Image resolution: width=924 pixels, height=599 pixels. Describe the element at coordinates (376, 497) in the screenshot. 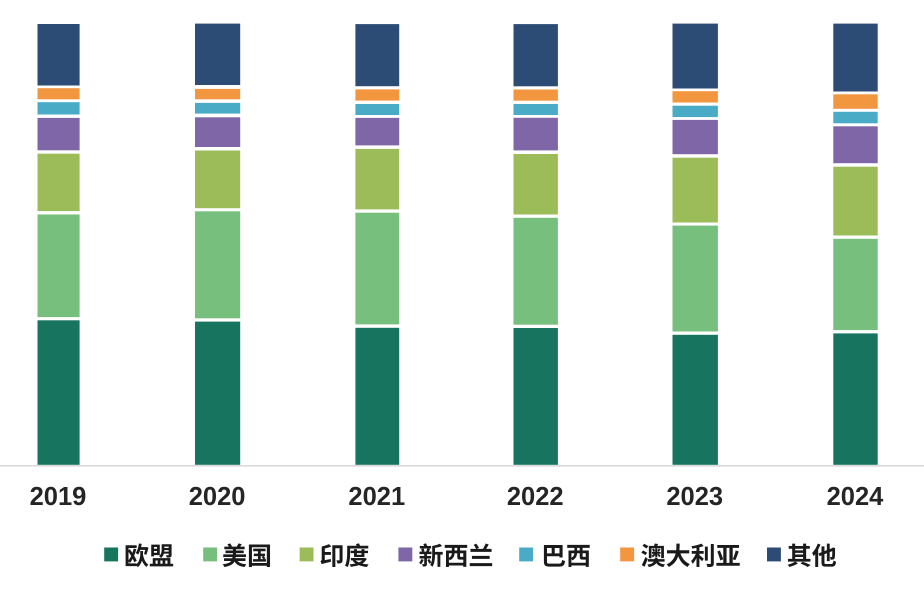

I see `svg-text: 2021` at that location.